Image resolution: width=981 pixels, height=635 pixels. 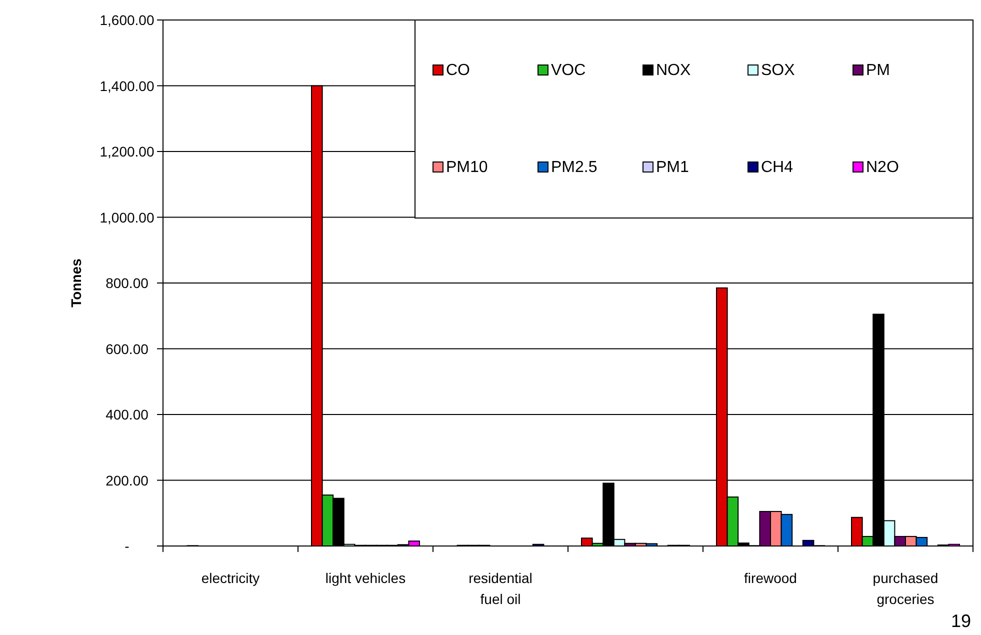 What do you see at coordinates (127, 414) in the screenshot?
I see `y-tick-label: 400.00` at bounding box center [127, 414].